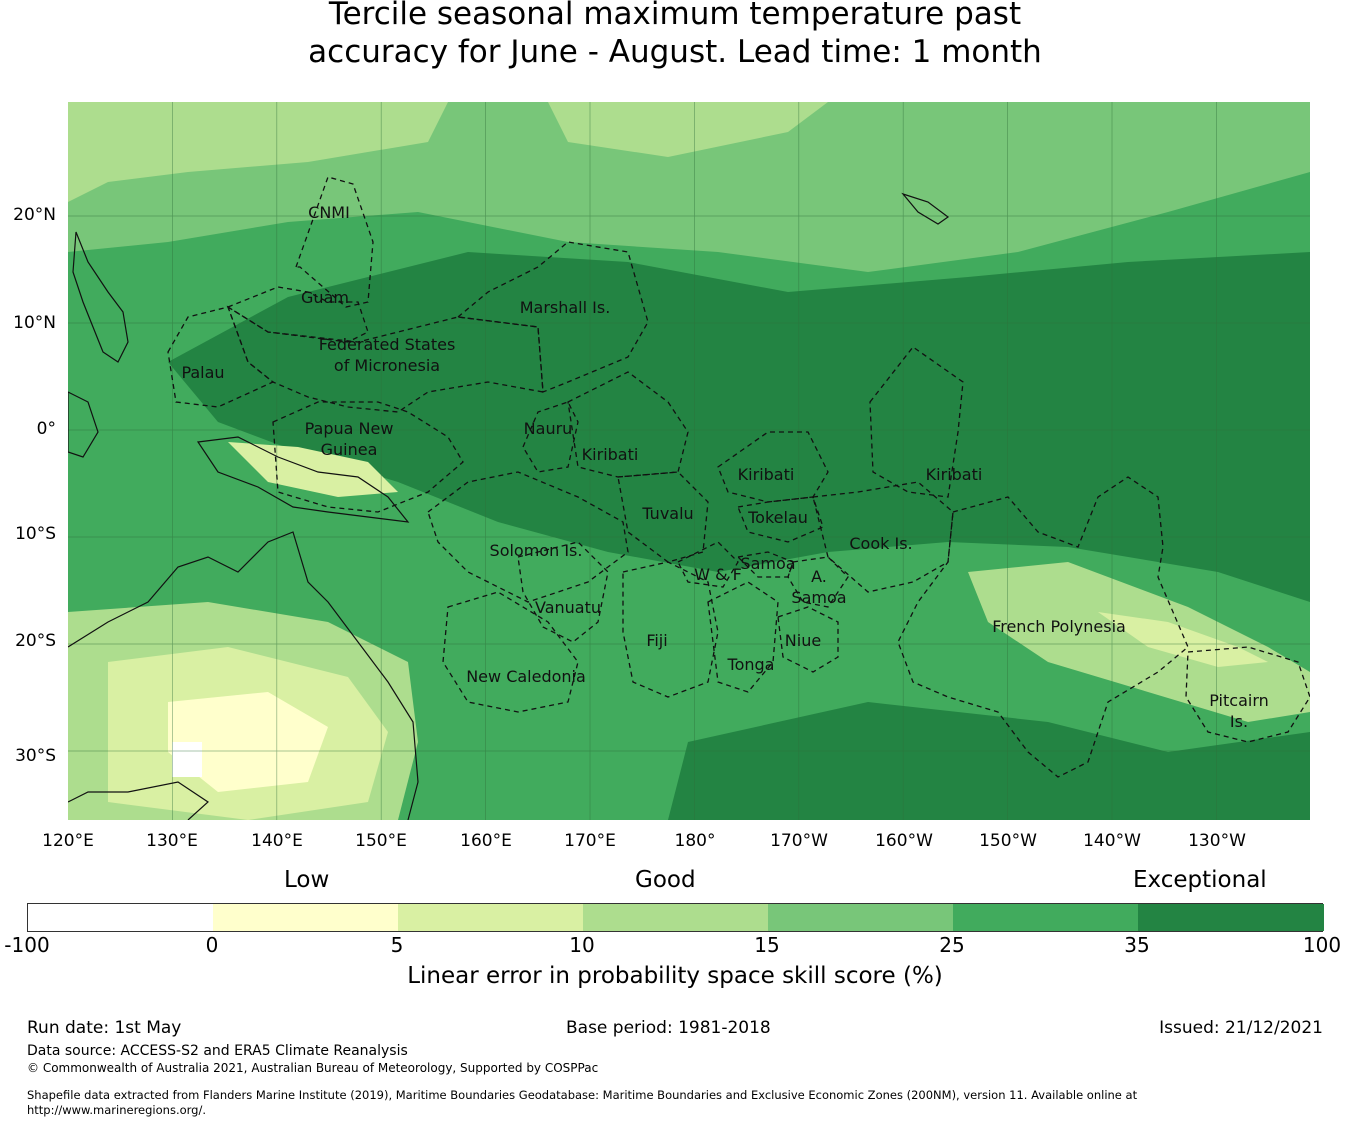 The width and height of the screenshot is (1350, 1125). What do you see at coordinates (329, 212) in the screenshot?
I see `label-cnmi: CNMI` at bounding box center [329, 212].